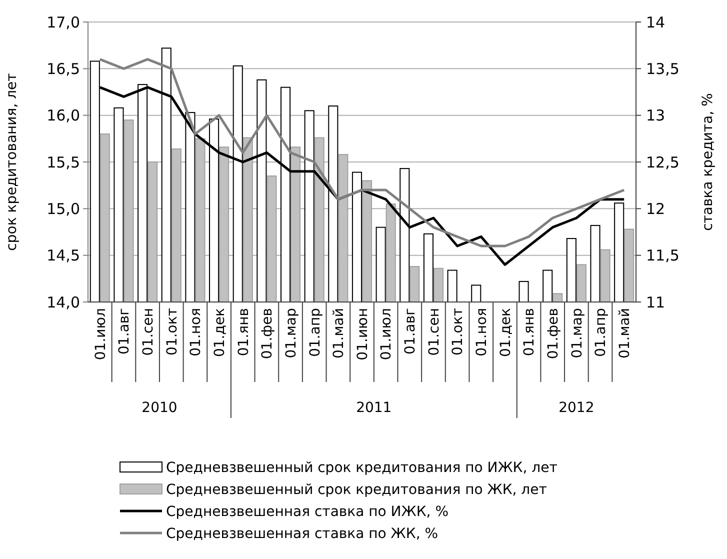 The height and width of the screenshot is (559, 727). Describe the element at coordinates (663, 69) in the screenshot. I see `y2-tick-label: 13,5` at that location.